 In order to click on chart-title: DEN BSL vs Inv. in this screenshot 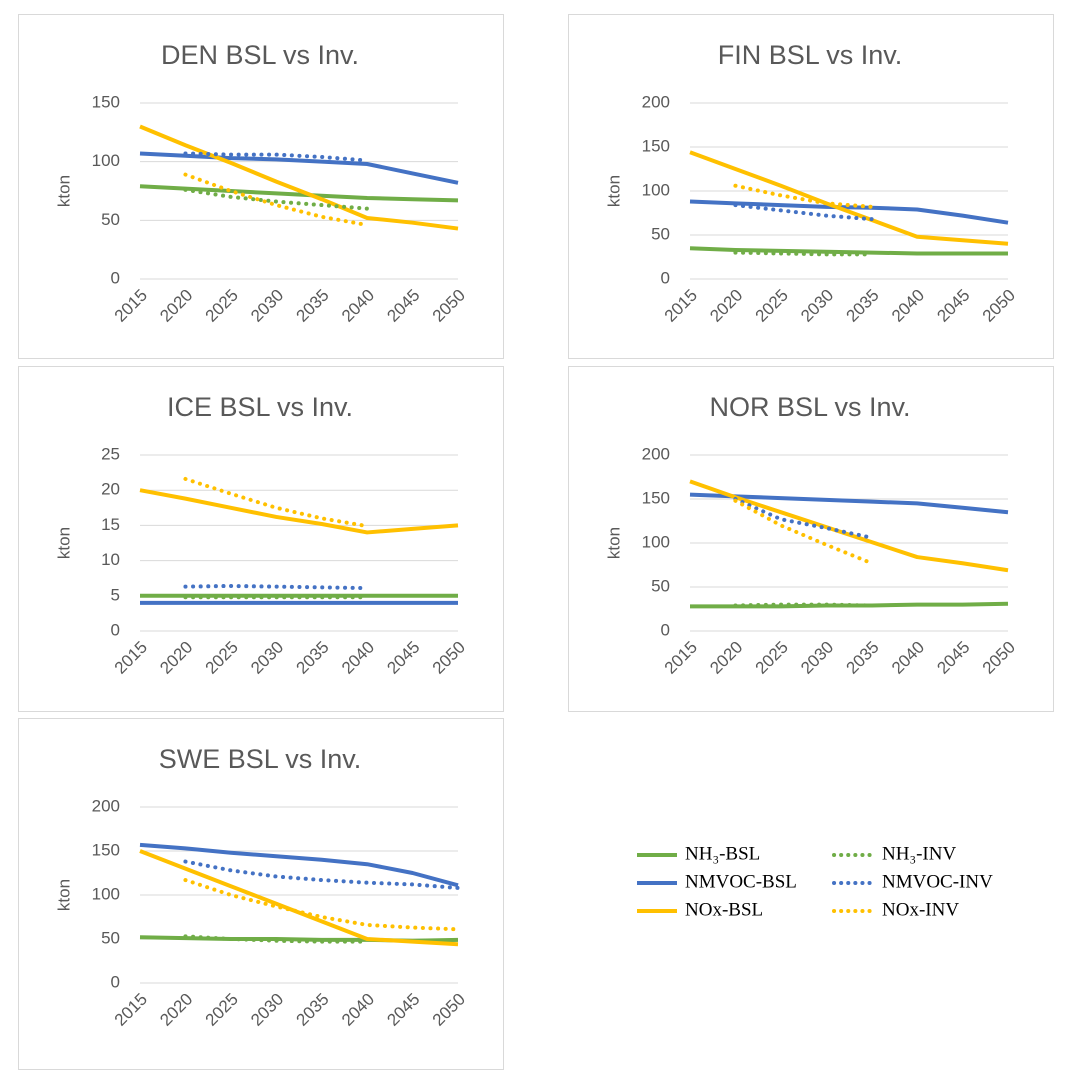, I will do `click(260, 55)`.